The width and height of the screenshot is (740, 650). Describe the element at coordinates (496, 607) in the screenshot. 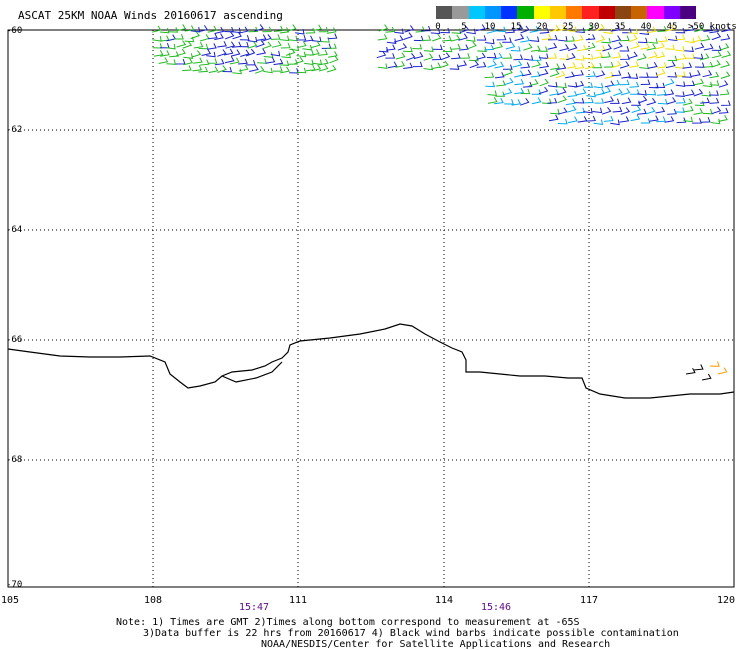

I see `time-label: 15:46` at that location.